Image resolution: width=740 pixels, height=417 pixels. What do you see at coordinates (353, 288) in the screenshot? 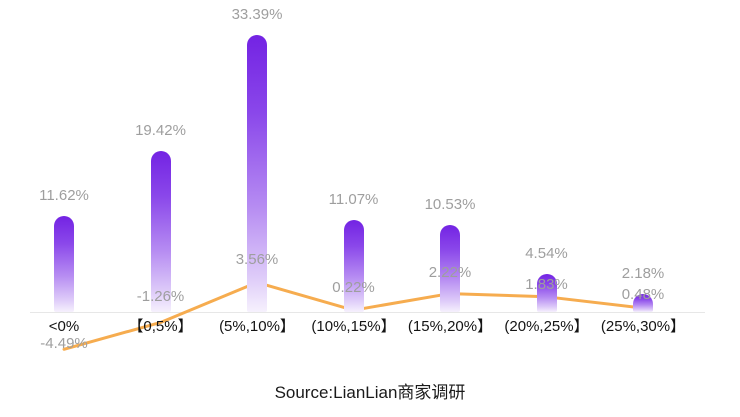
I see `line-value-label: 0.22%` at bounding box center [353, 288].